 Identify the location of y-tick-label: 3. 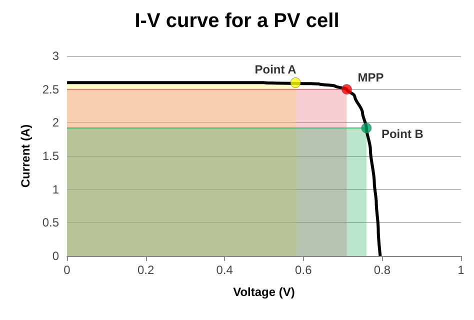
(56, 56).